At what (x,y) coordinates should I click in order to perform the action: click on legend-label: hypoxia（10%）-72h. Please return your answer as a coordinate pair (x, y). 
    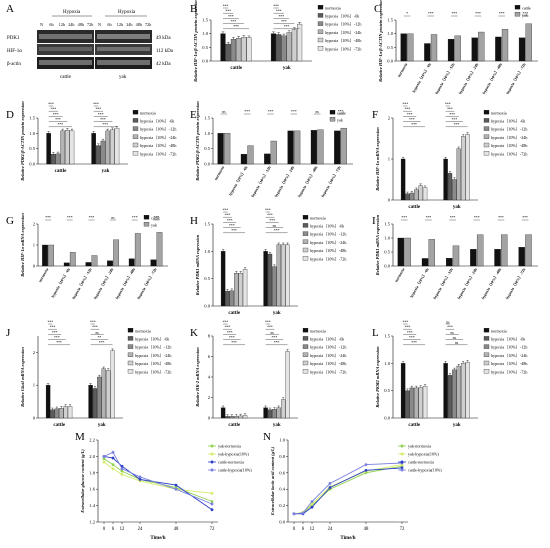
    Looking at the image, I should click on (509, 153).